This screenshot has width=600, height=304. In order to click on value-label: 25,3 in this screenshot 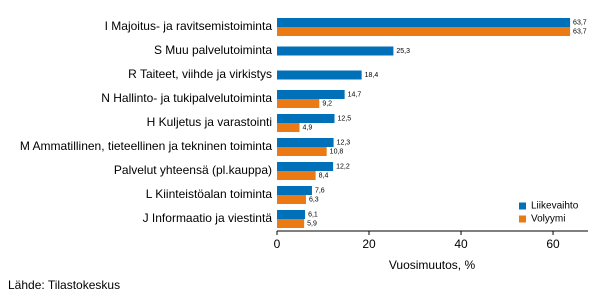, I will do `click(403, 51)`.